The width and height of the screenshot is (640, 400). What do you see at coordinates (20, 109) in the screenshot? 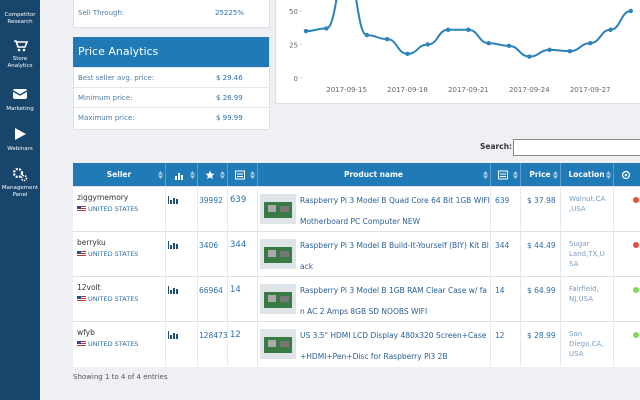
I see `sidebar-item: Marketing` at bounding box center [20, 109].